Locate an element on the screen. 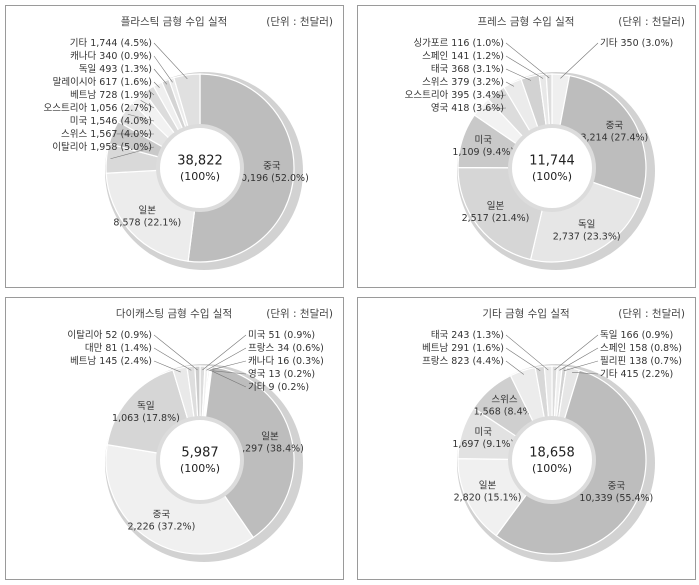  slice-value: 823 (4.4%) is located at coordinates (477, 361).